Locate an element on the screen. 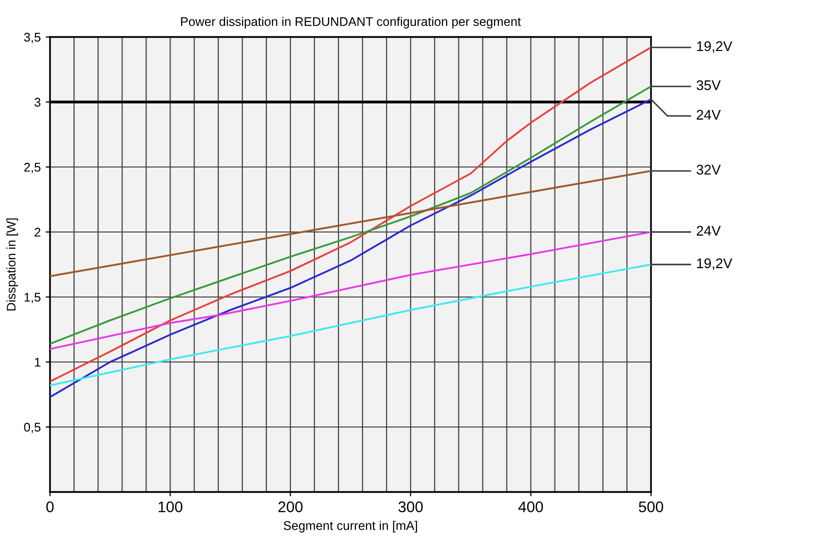 This screenshot has width=823, height=540. chart-title: Power dissipation in REDUNDANT configuration per segment is located at coordinates (351, 22).